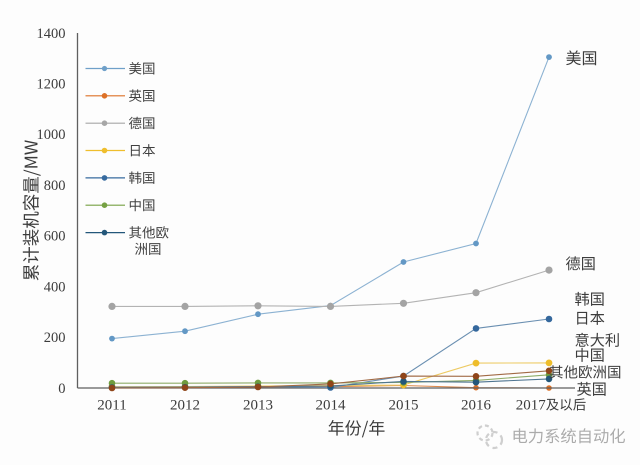  I want to click on svg-text: 600, so click(55, 237).